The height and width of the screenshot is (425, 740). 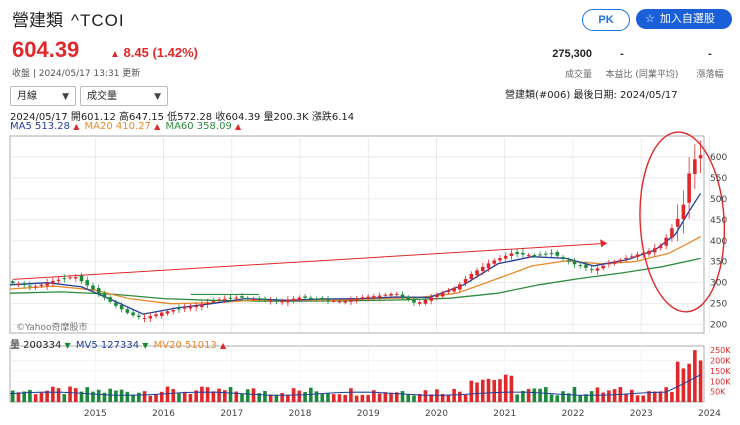 What do you see at coordinates (43, 96) in the screenshot?
I see `period-select: 月線 ▼` at bounding box center [43, 96].